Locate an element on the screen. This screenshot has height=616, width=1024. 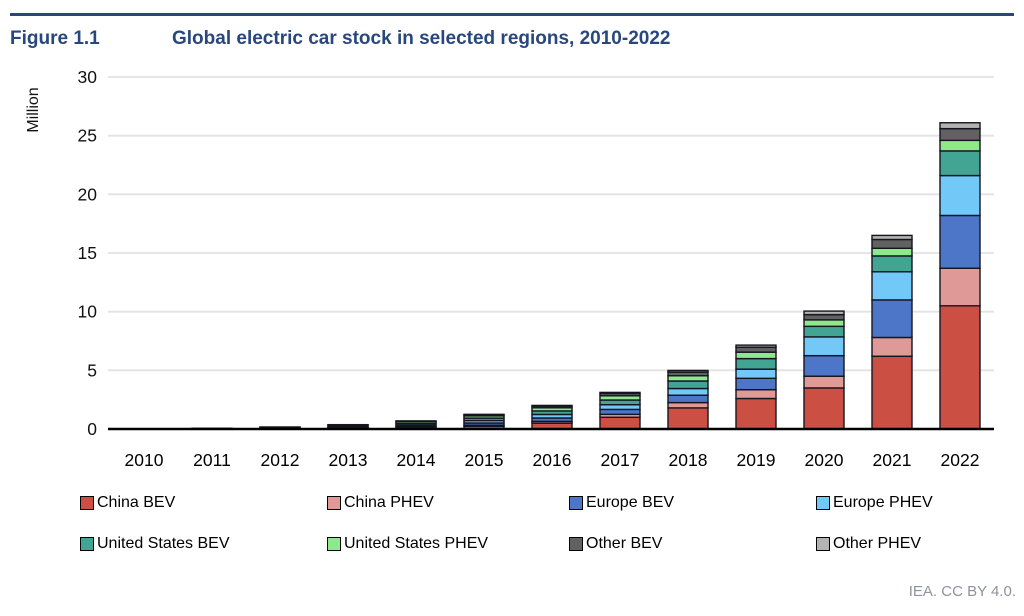
x-tick-label: 2021 is located at coordinates (892, 460).